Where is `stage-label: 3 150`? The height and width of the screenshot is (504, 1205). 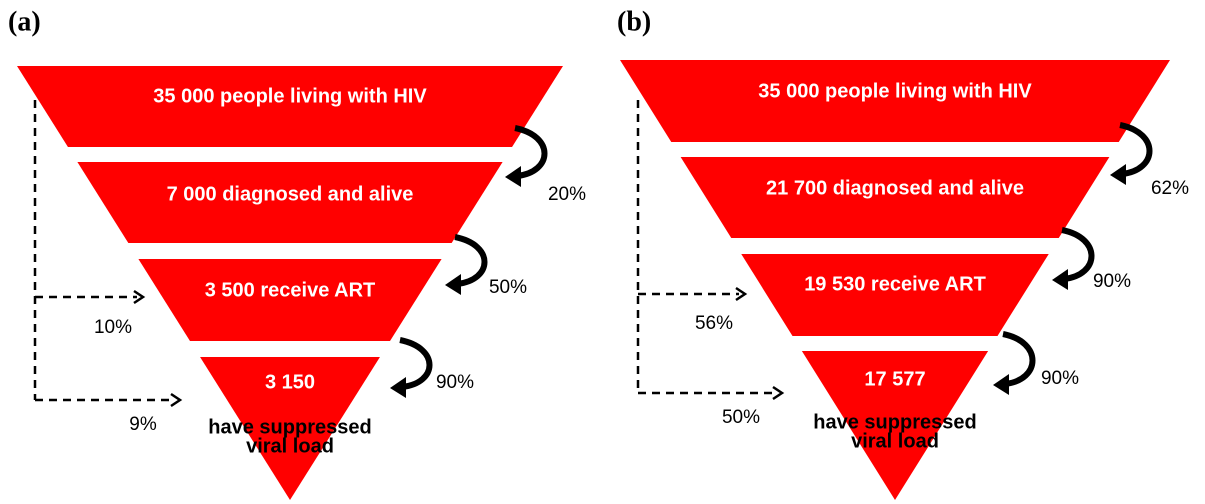 stage-label: 3 150 is located at coordinates (290, 382).